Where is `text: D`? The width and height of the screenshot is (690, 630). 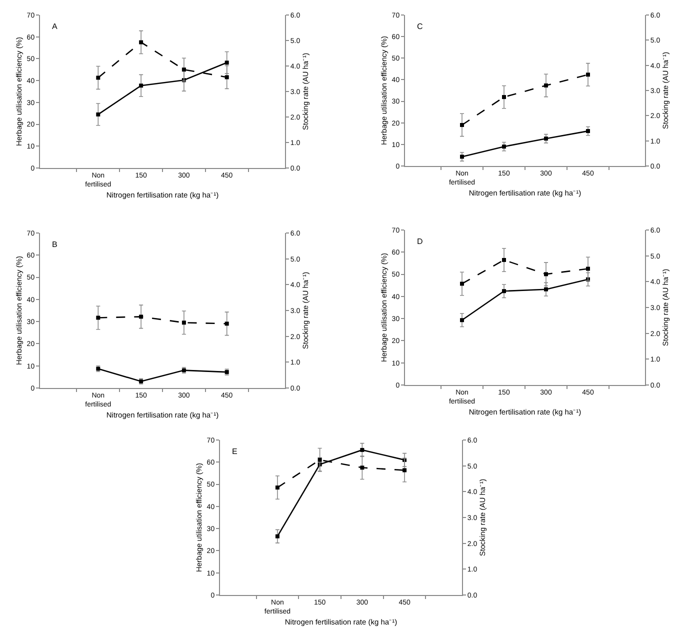 text: D is located at coordinates (420, 241).